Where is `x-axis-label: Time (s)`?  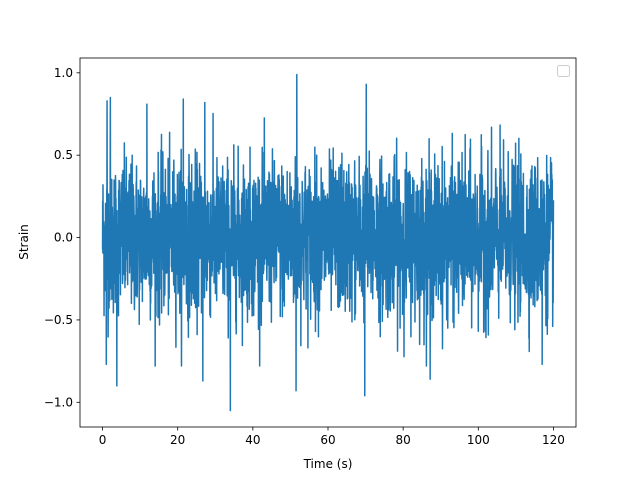 x-axis-label: Time (s) is located at coordinates (328, 464).